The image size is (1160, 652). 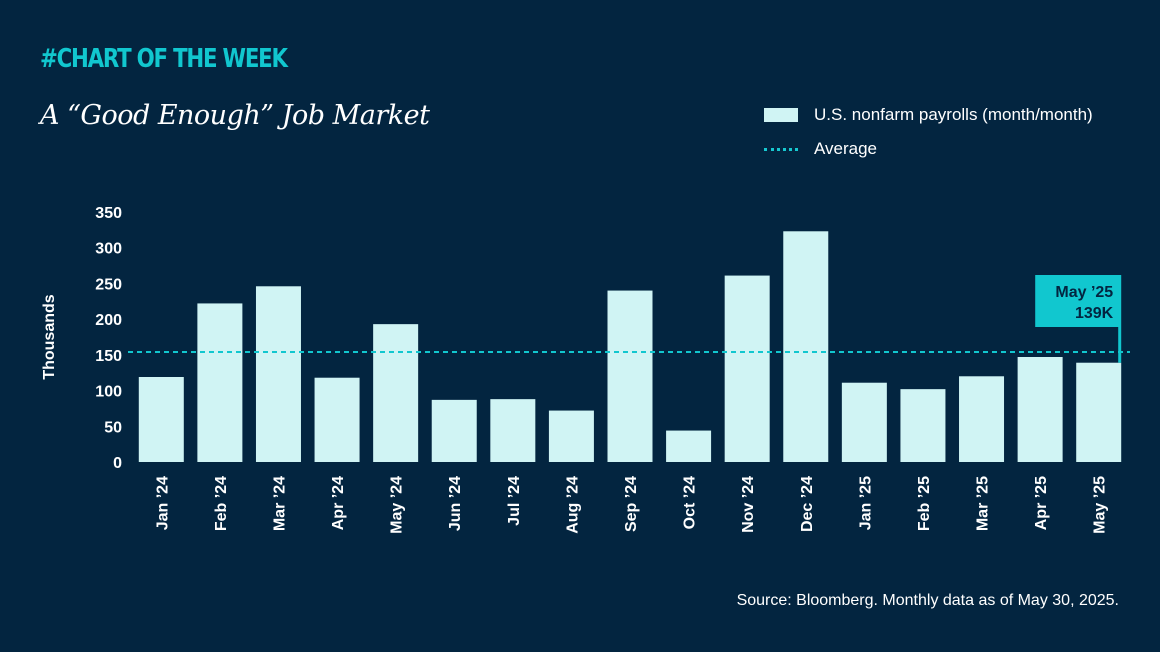 I want to click on x-tick-label: Oct ’24, so click(x=690, y=502).